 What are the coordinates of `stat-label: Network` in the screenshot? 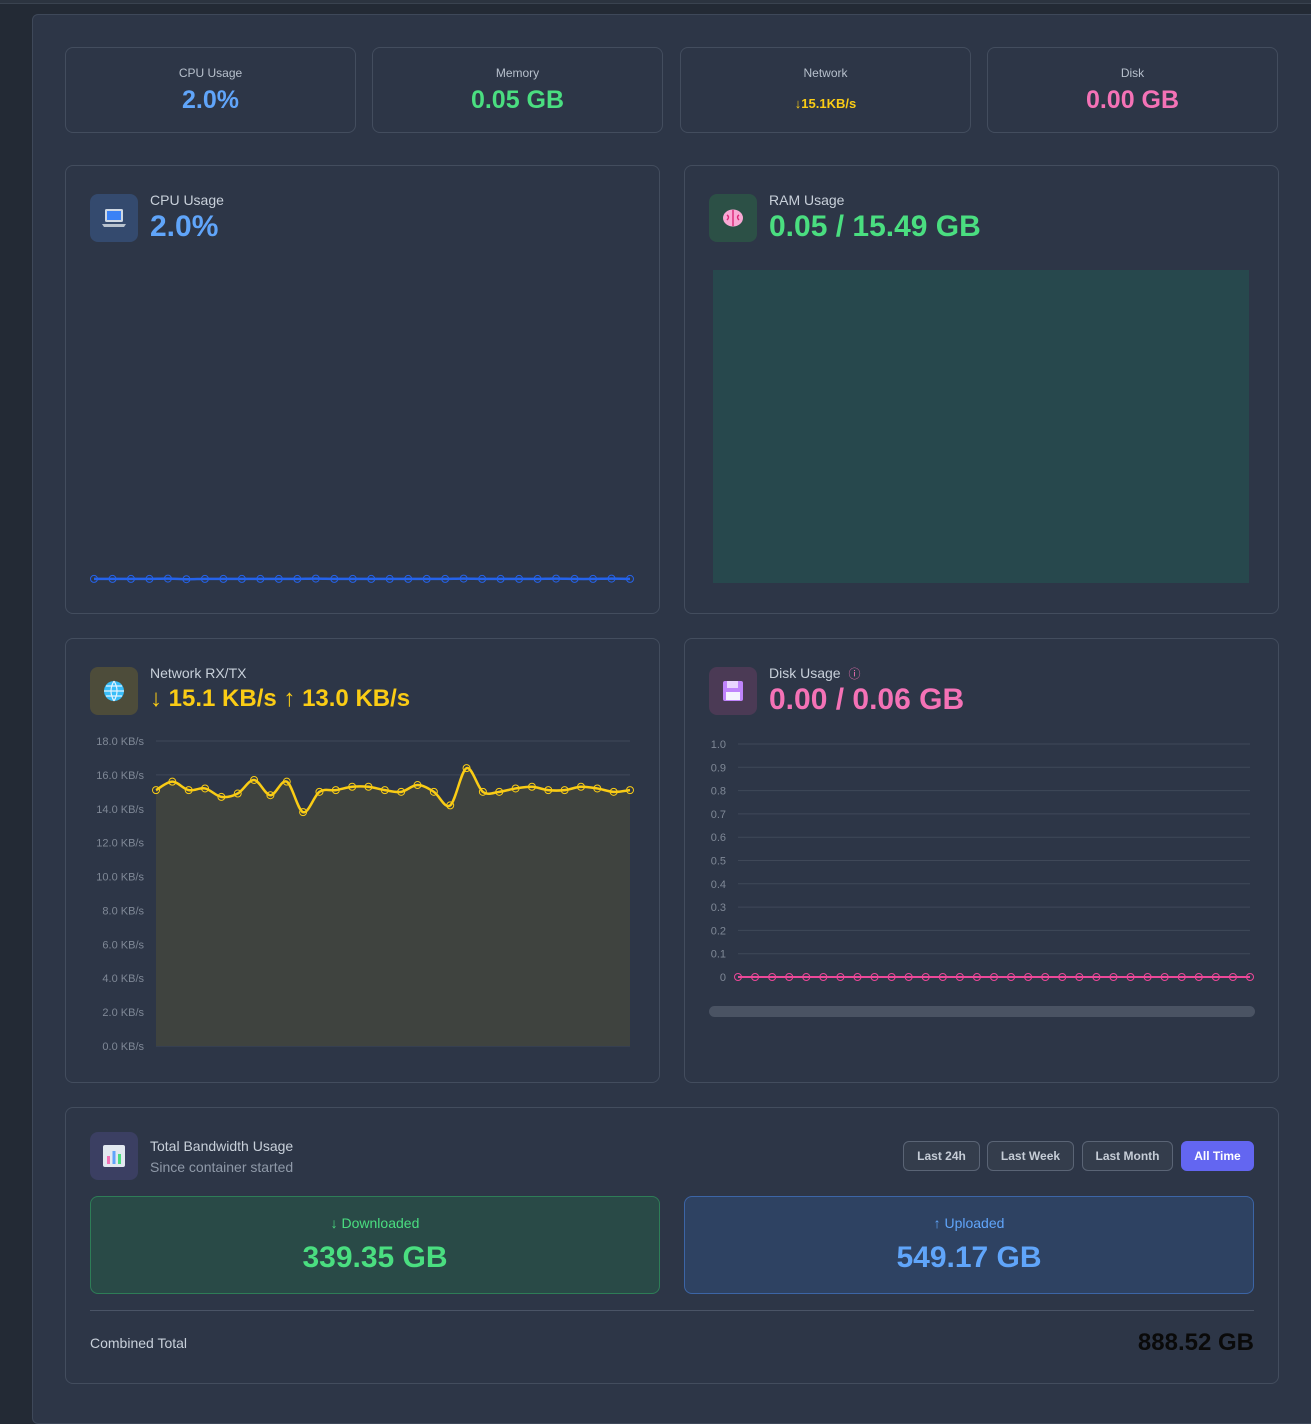 It's located at (825, 73).